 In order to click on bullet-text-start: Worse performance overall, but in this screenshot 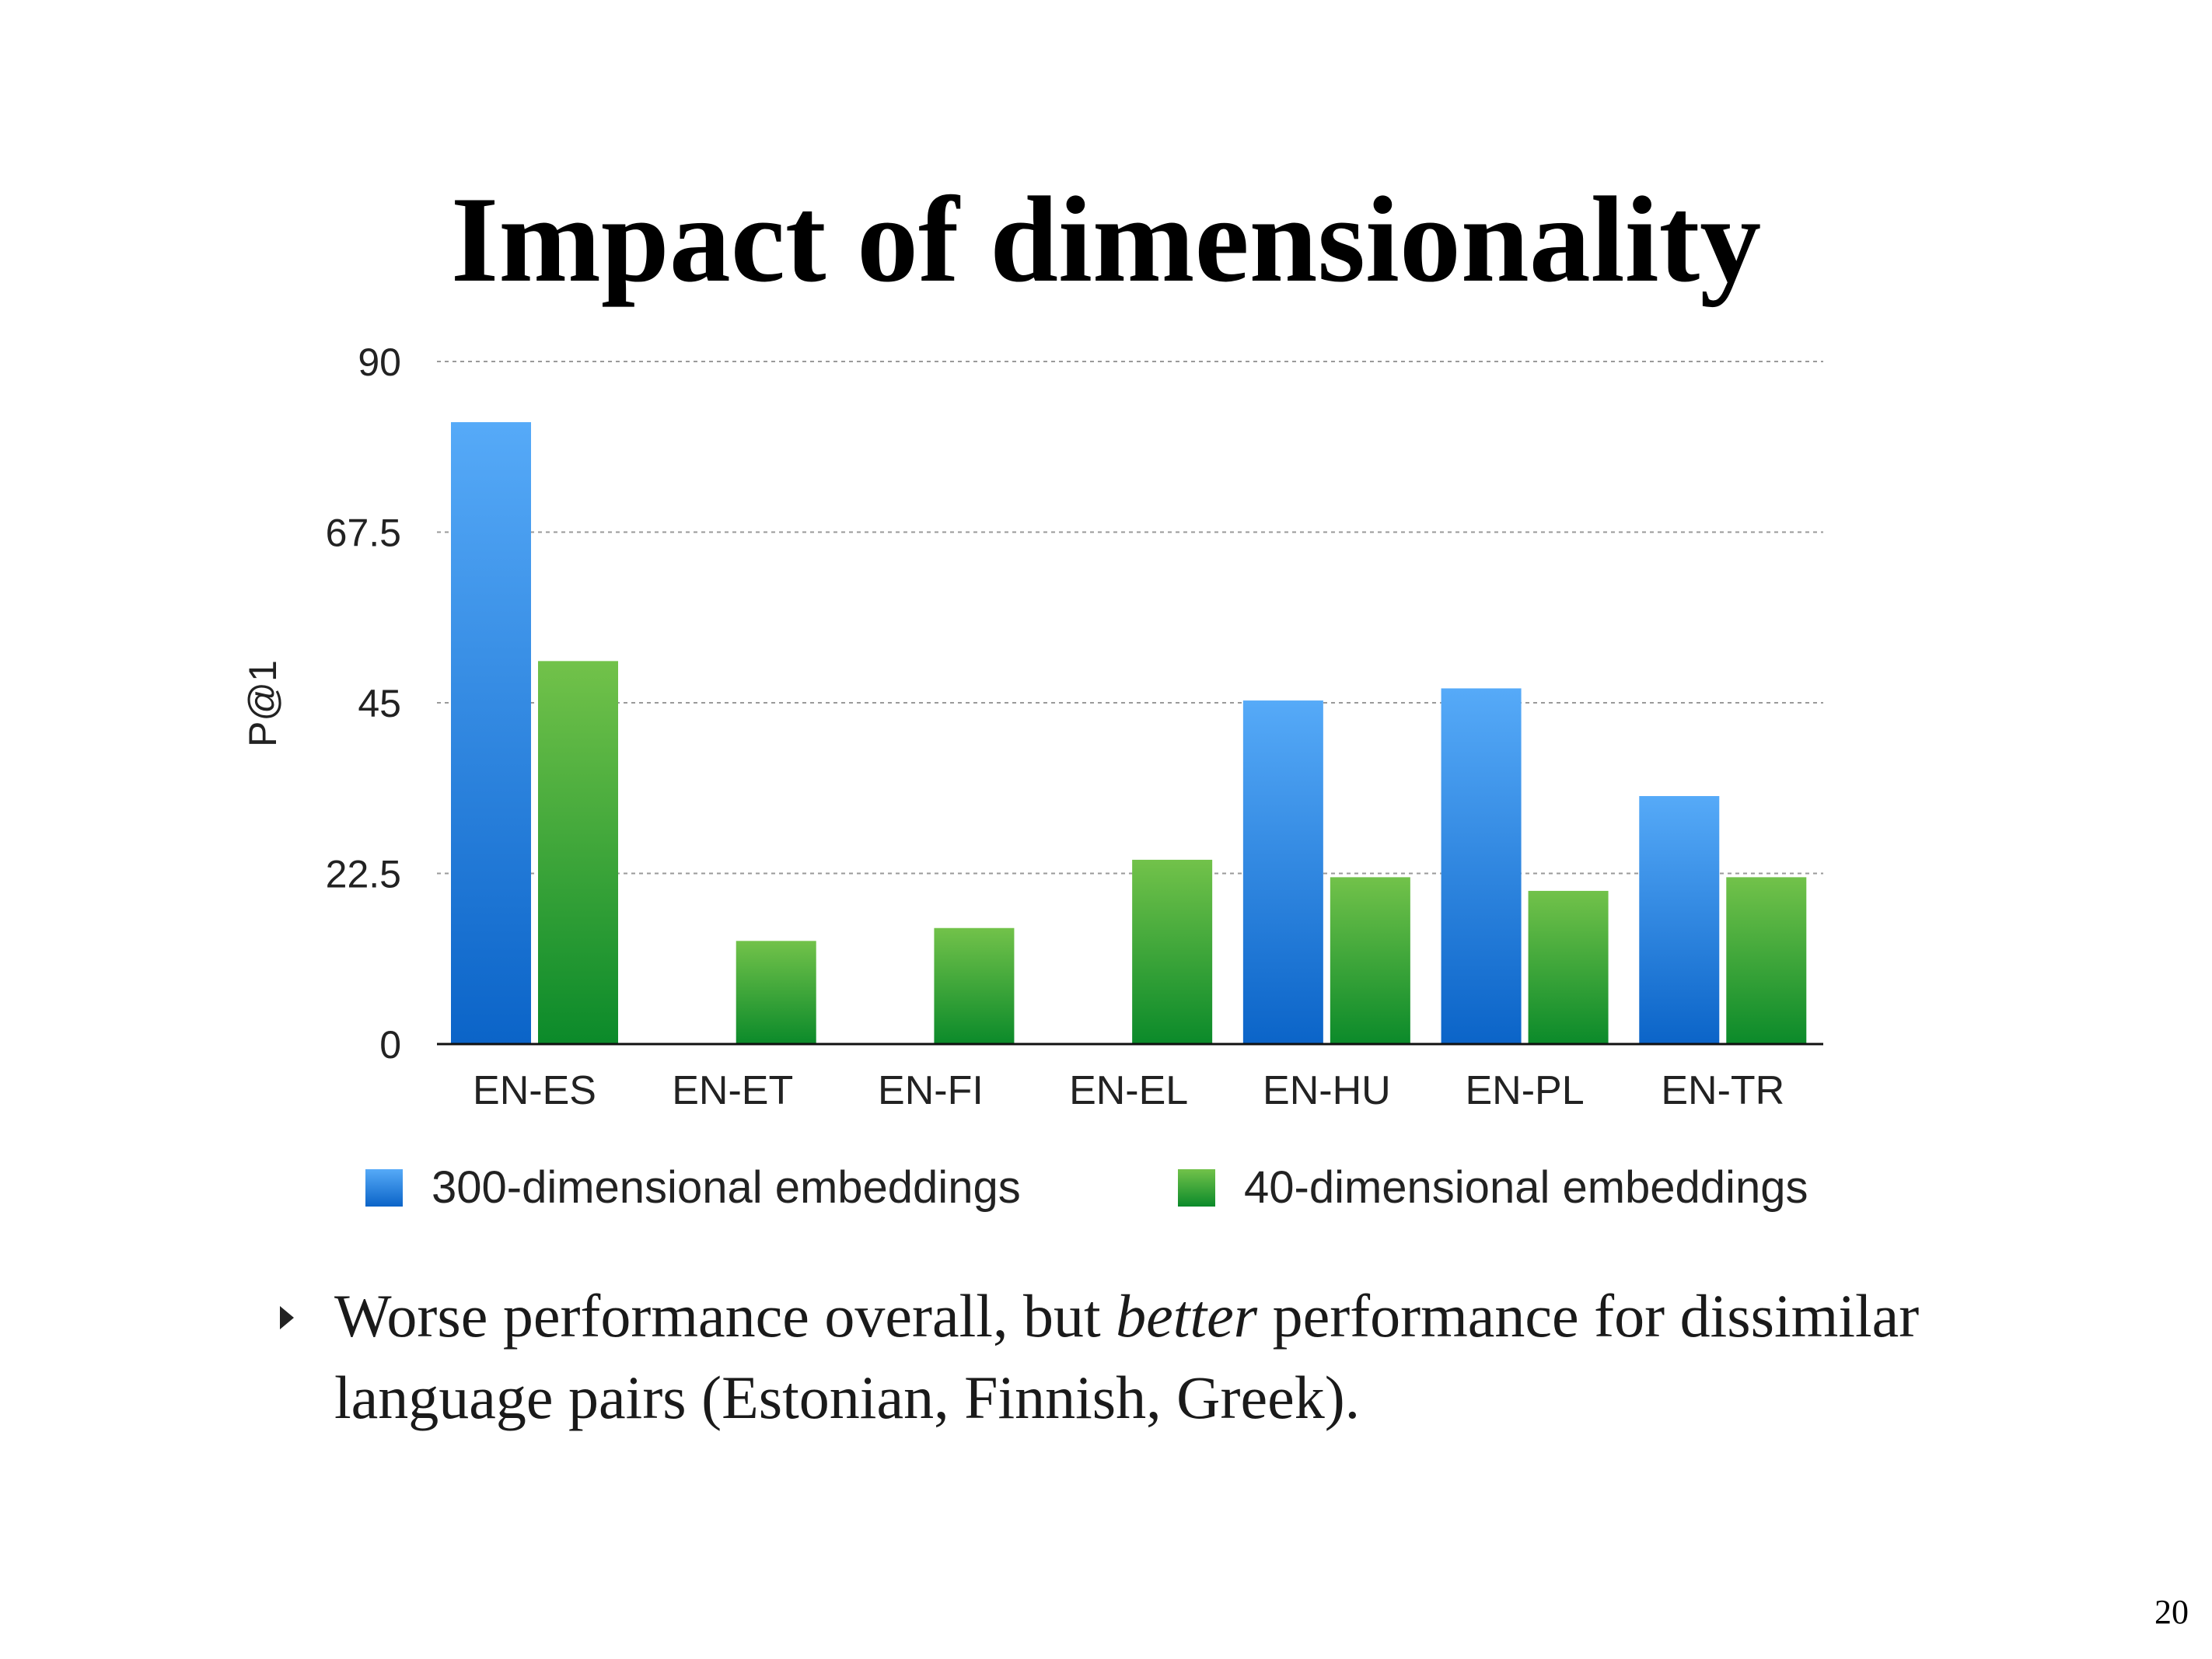, I will do `click(725, 1316)`.